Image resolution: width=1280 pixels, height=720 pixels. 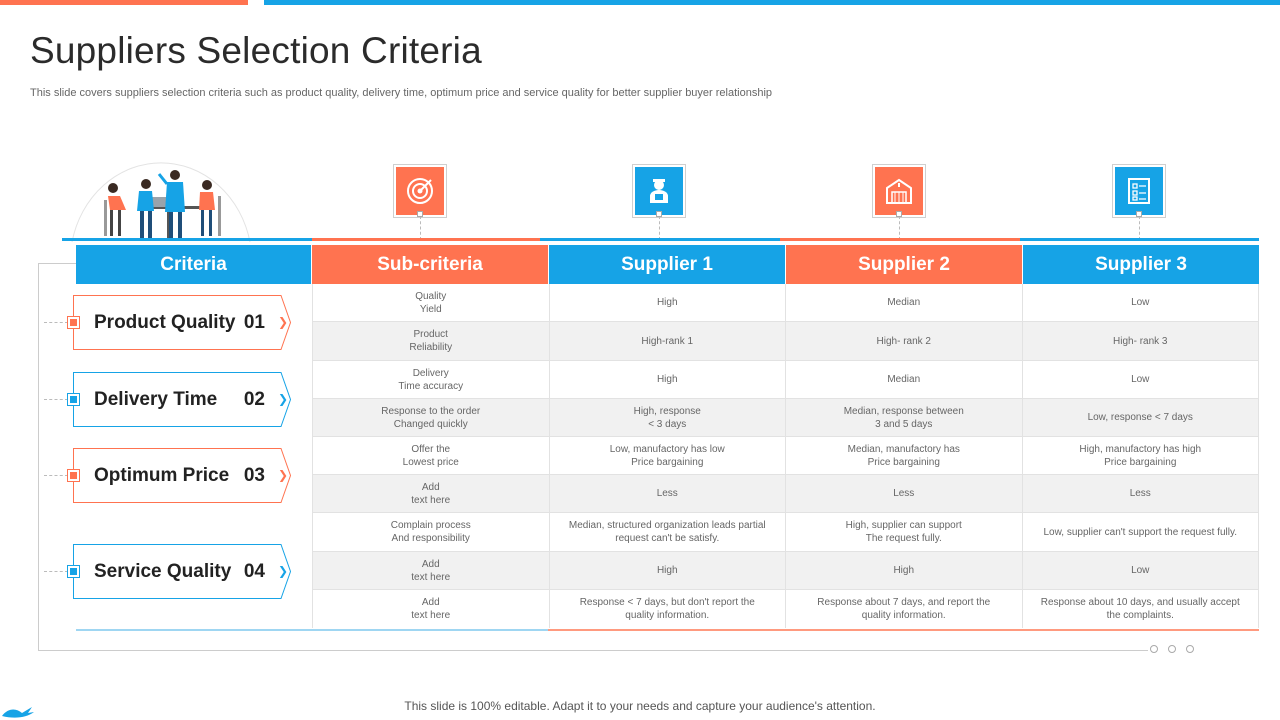 What do you see at coordinates (194, 264) in the screenshot?
I see `header-criteria: Criteria` at bounding box center [194, 264].